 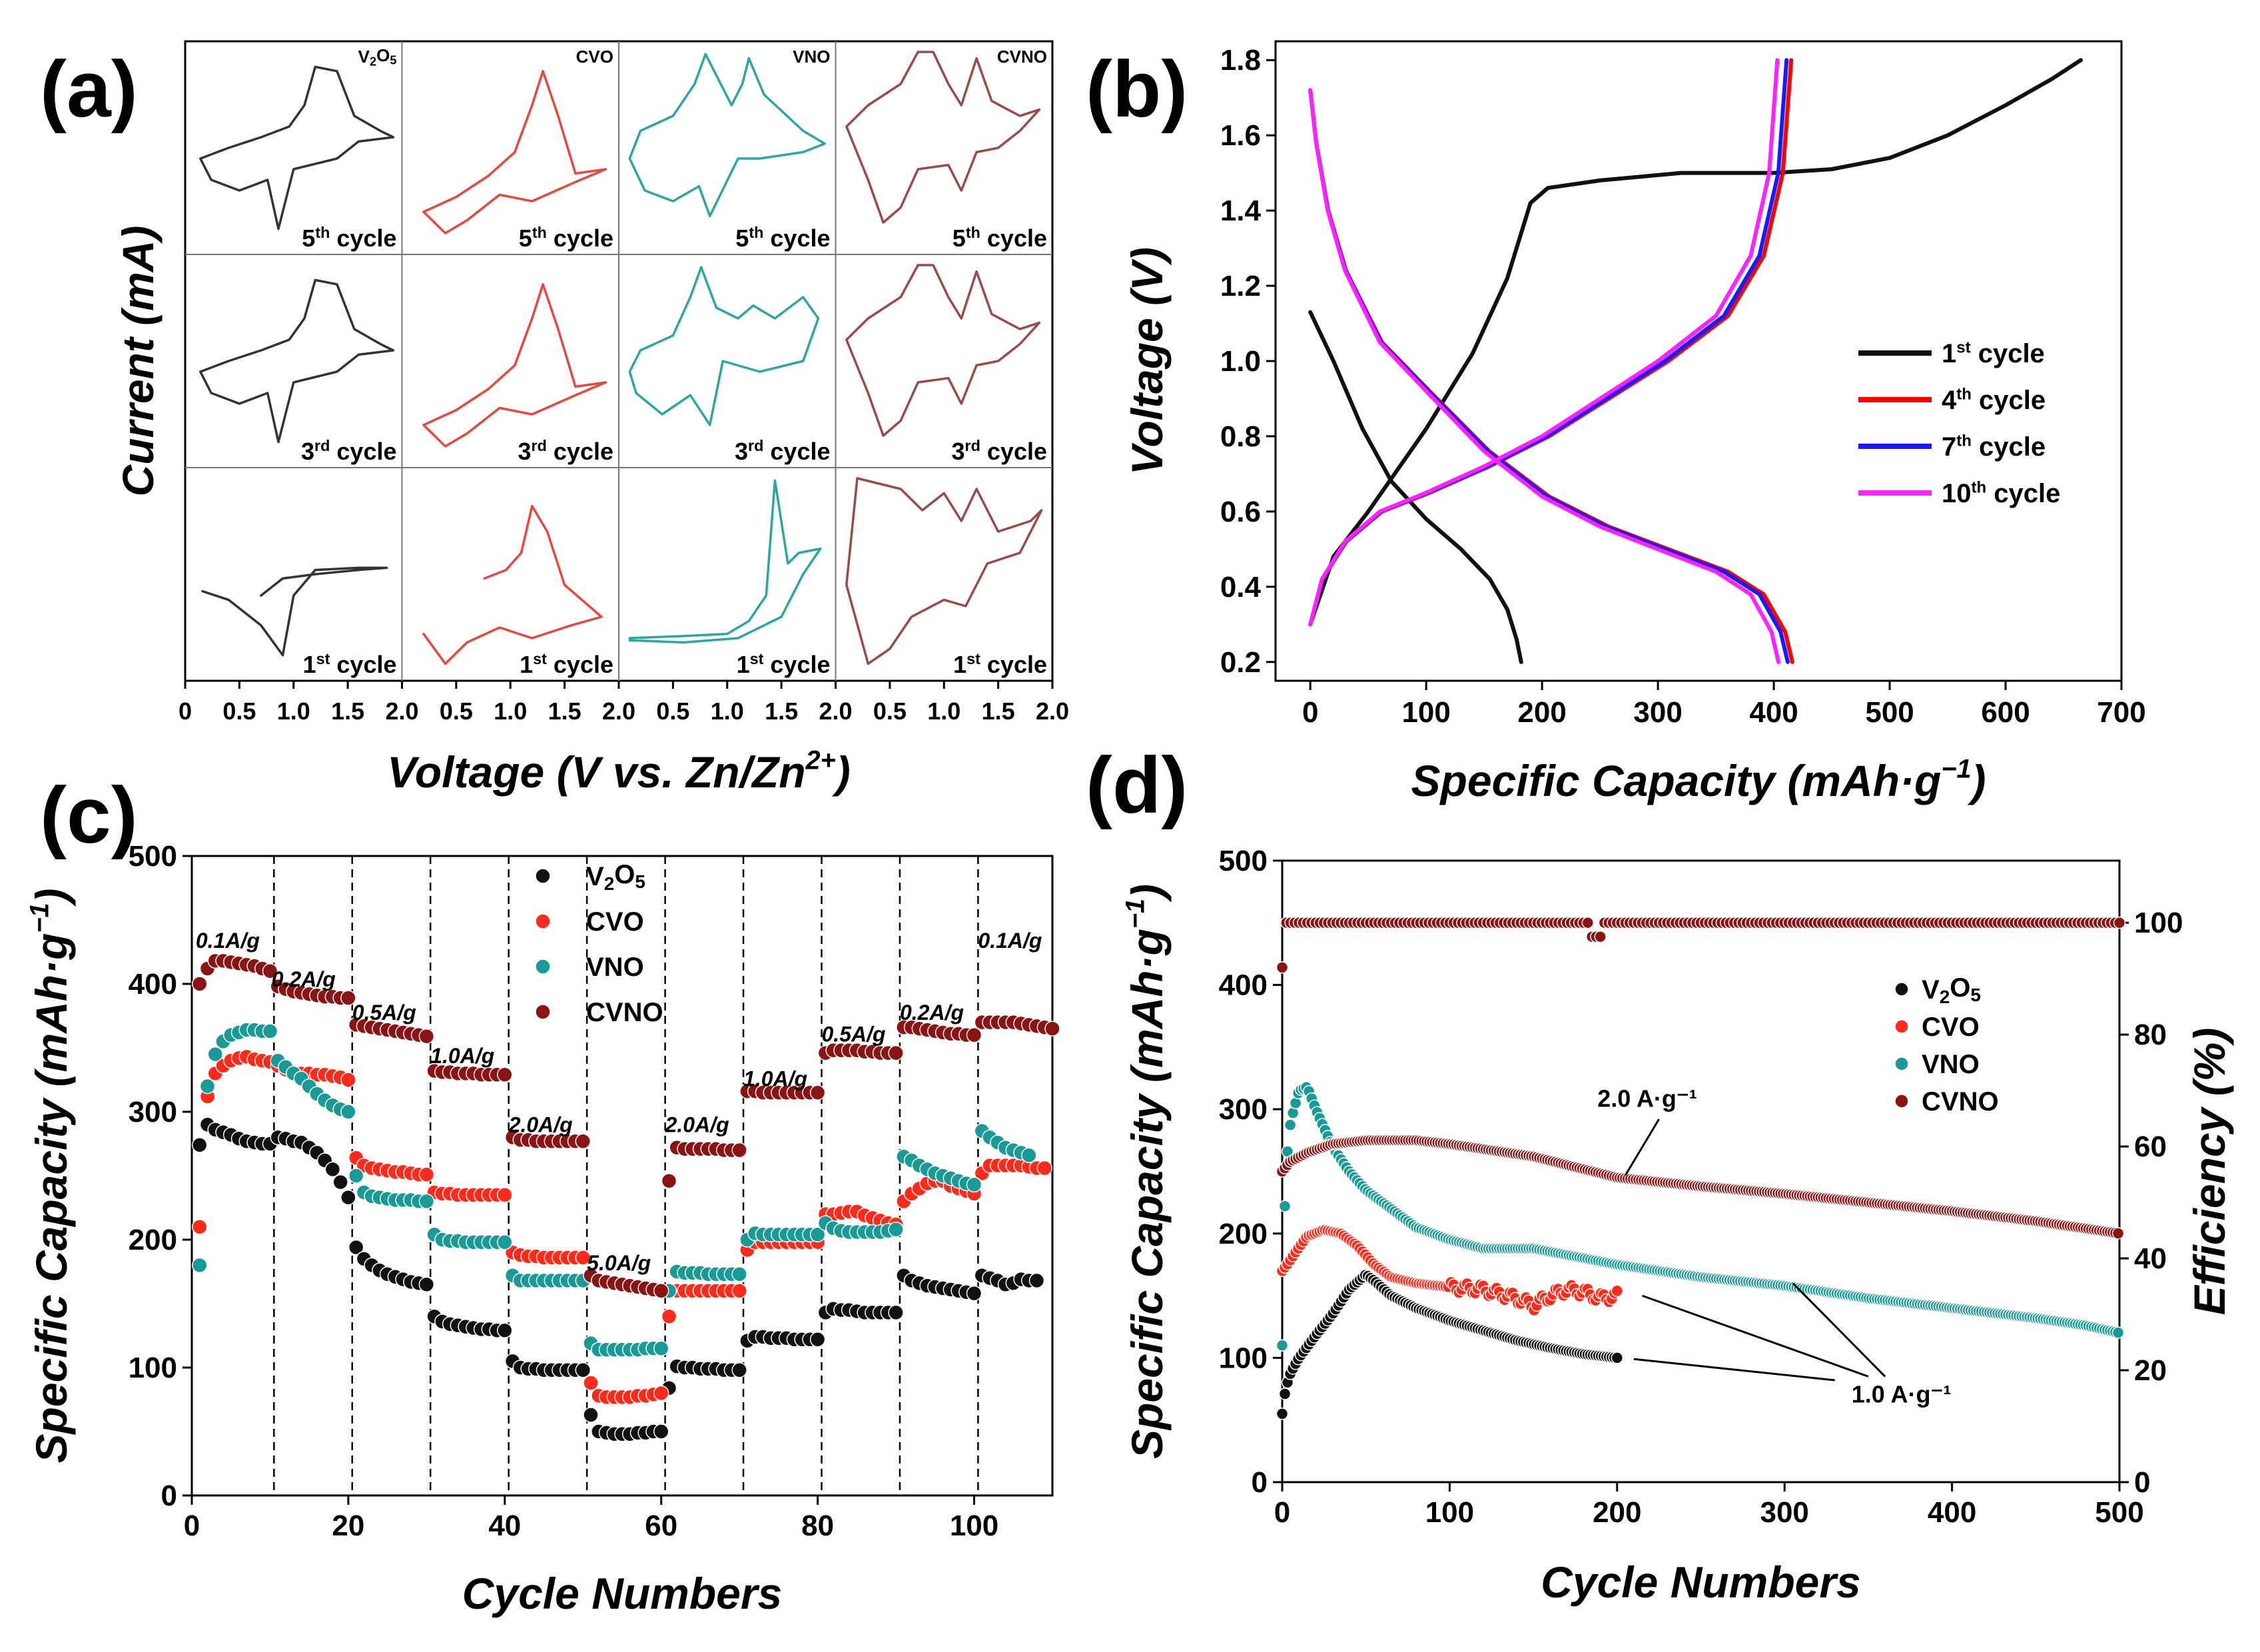 What do you see at coordinates (811, 57) in the screenshot?
I see `formula-base: VNO` at bounding box center [811, 57].